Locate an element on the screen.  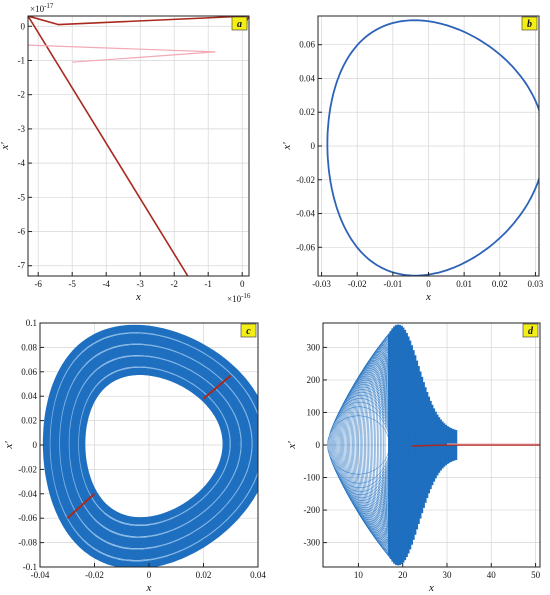
y-tick-label: -6 is located at coordinates (22, 232).